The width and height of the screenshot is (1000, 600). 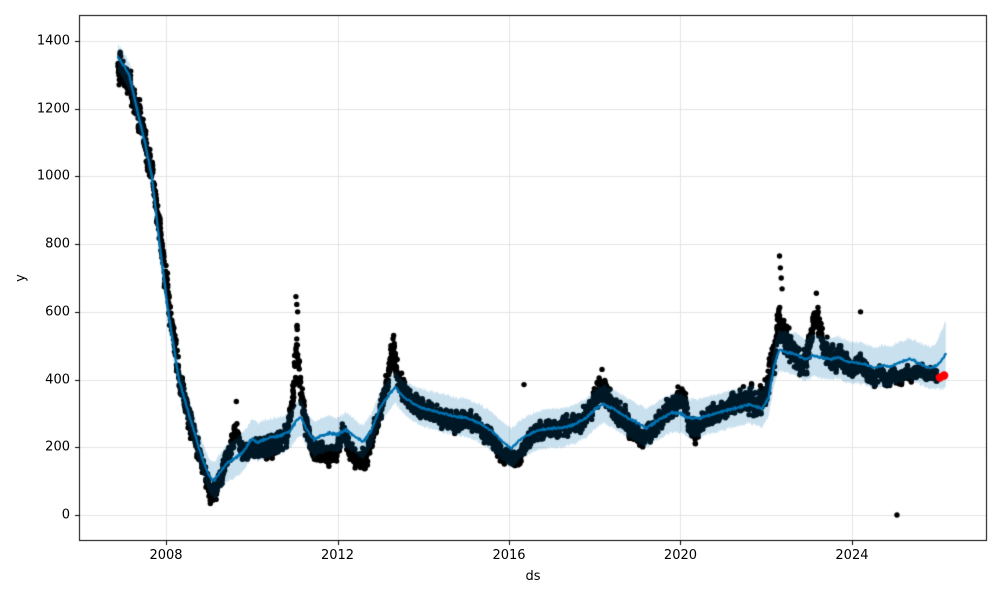 What do you see at coordinates (337, 555) in the screenshot?
I see `x-tick-label-2012: 2012` at bounding box center [337, 555].